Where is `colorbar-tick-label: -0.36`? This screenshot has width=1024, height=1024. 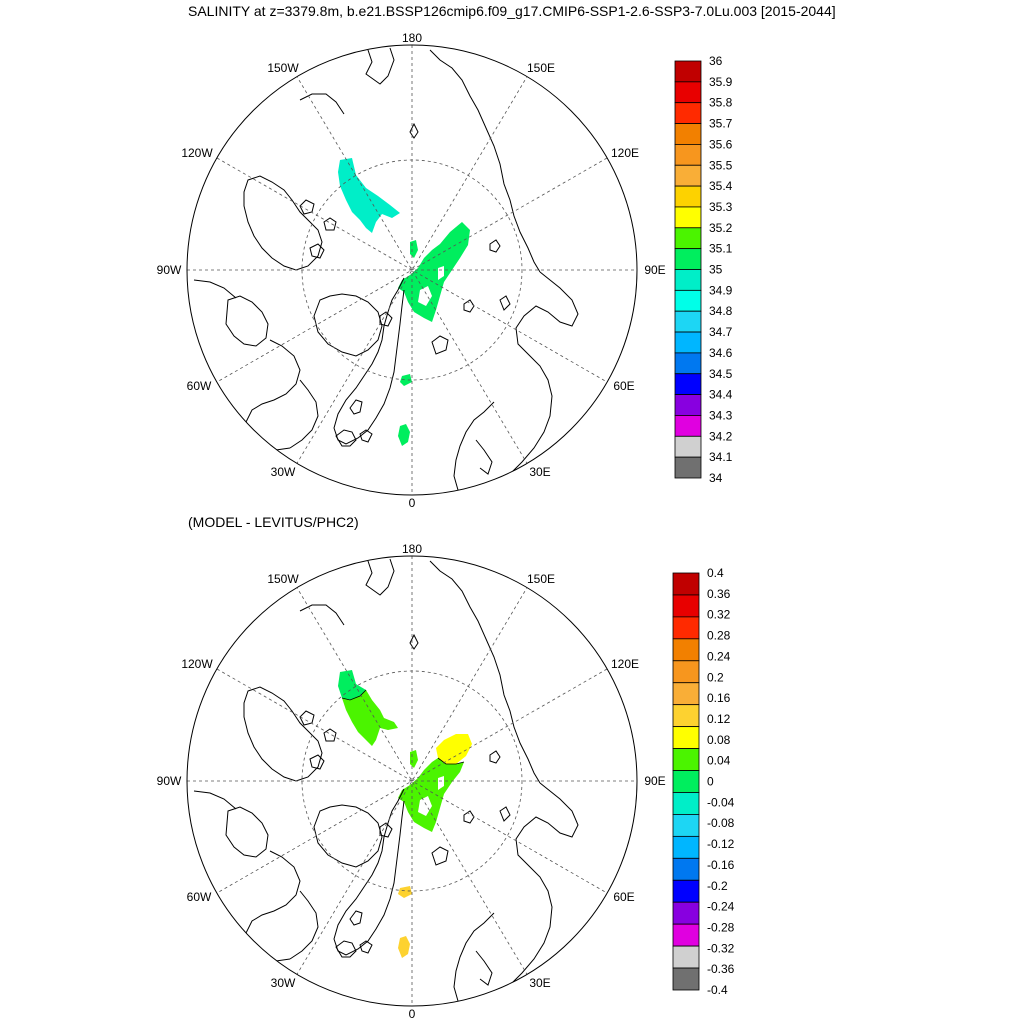
colorbar-tick-label: -0.36 is located at coordinates (721, 969).